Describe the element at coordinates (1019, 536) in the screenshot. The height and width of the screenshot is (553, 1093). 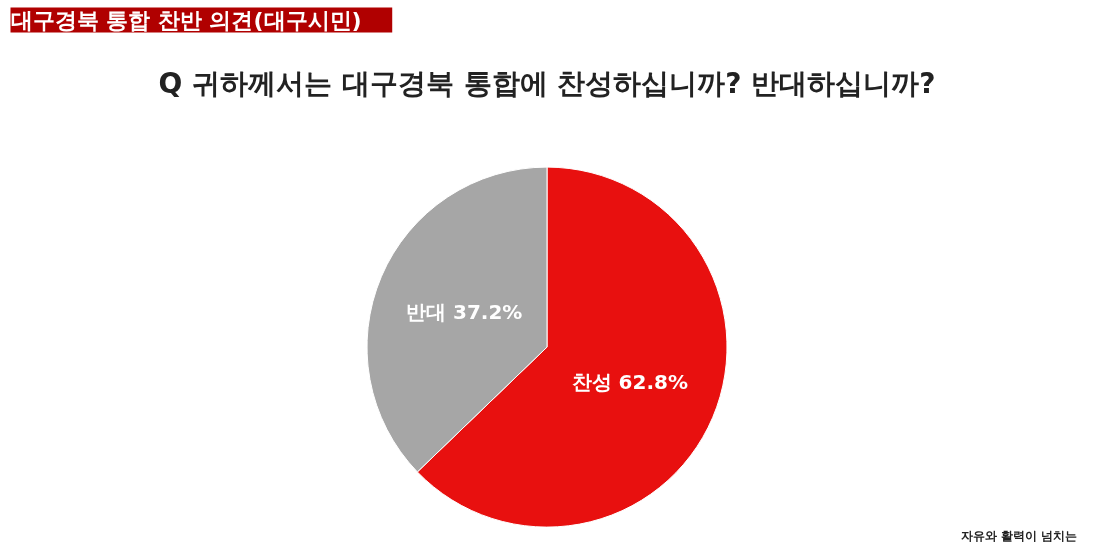
I see `text: 자유와 활력이 넘치는` at that location.